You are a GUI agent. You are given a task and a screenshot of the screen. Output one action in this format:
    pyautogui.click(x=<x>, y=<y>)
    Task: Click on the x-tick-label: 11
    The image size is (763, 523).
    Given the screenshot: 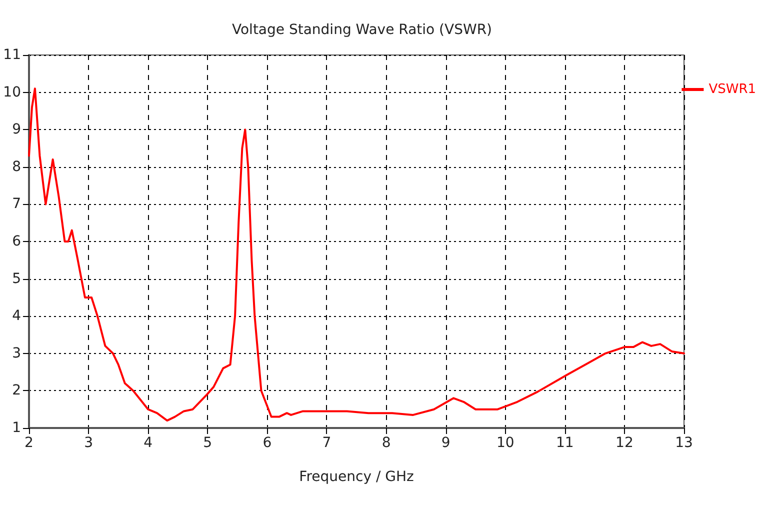 What is the action you would take?
    pyautogui.click(x=565, y=443)
    